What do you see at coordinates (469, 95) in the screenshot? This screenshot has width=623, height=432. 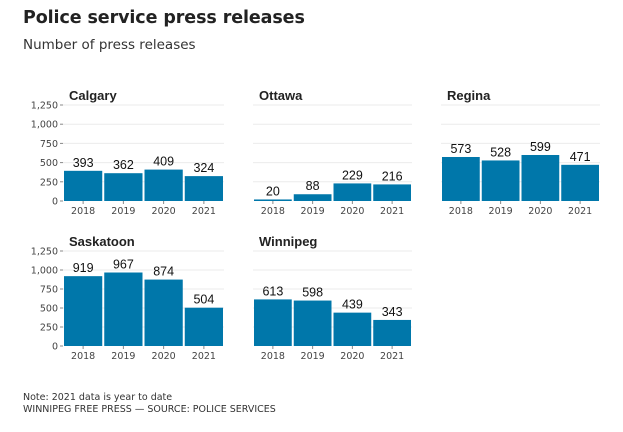 I see `panel-title: Regina` at bounding box center [469, 95].